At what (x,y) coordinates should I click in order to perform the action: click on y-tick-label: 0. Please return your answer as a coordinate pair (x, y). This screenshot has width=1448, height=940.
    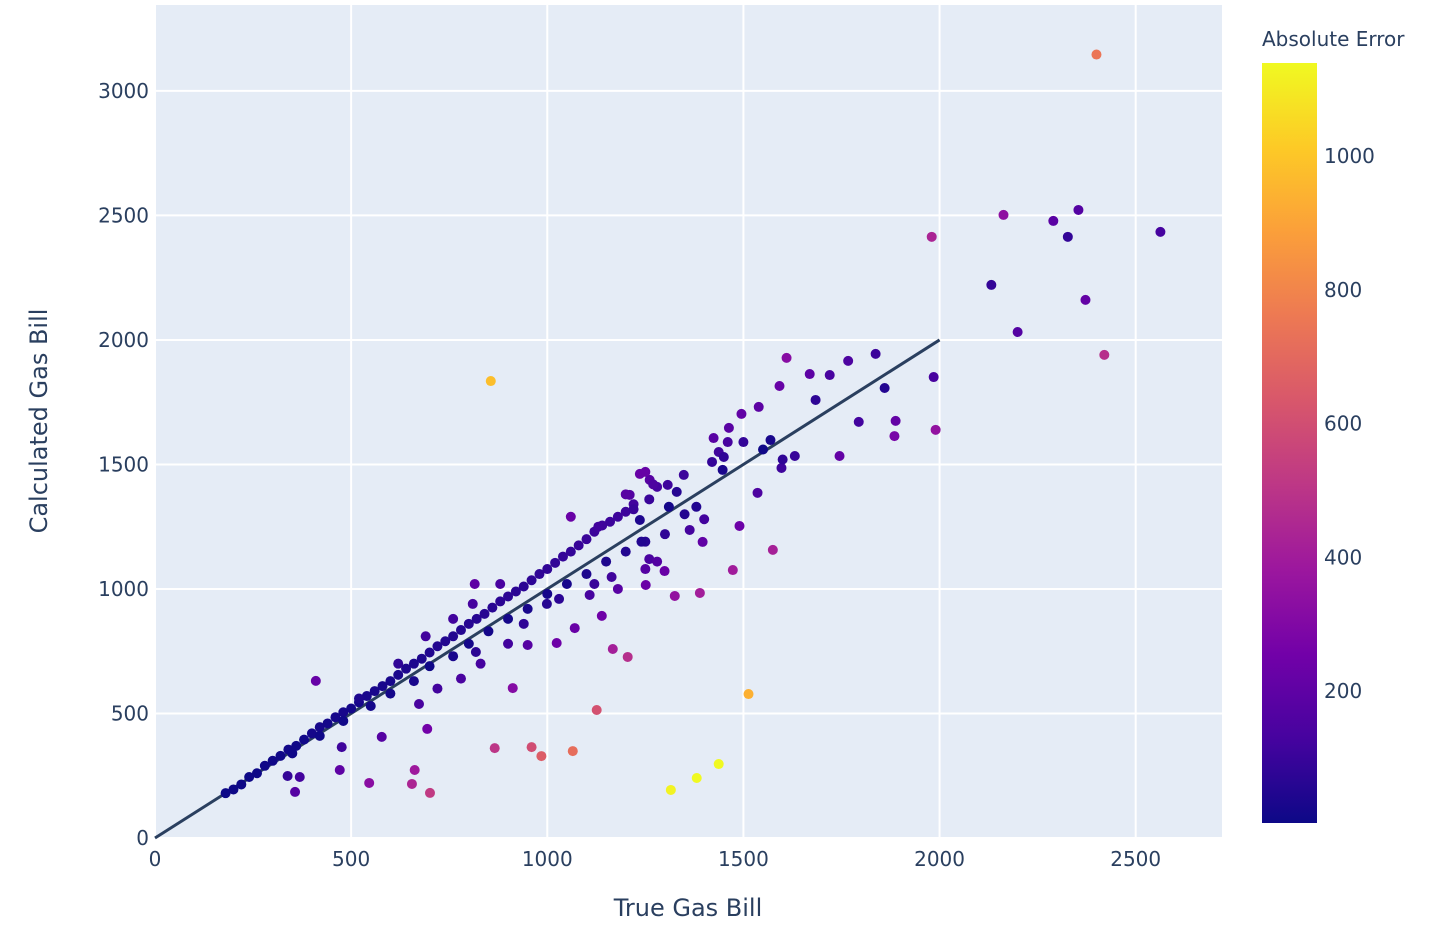
    Looking at the image, I should click on (142, 838).